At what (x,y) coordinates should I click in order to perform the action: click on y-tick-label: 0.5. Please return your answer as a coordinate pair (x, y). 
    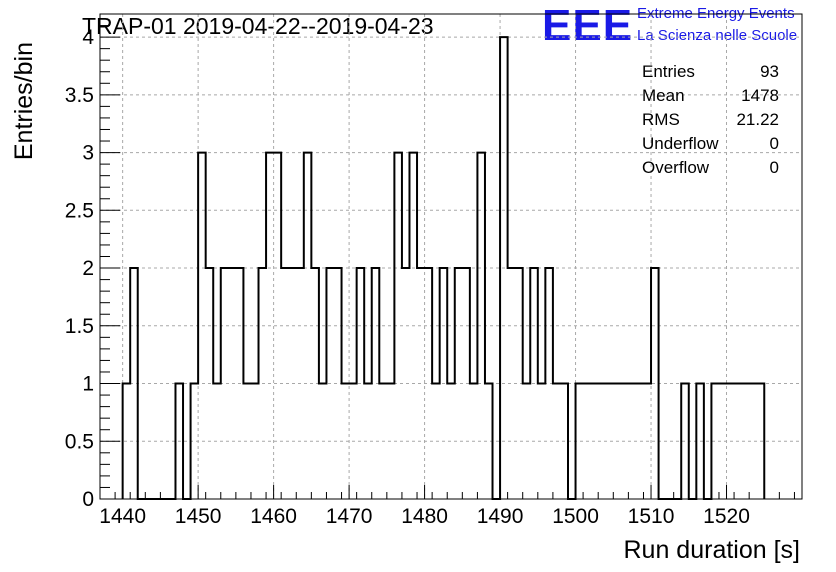
    Looking at the image, I should click on (79, 441).